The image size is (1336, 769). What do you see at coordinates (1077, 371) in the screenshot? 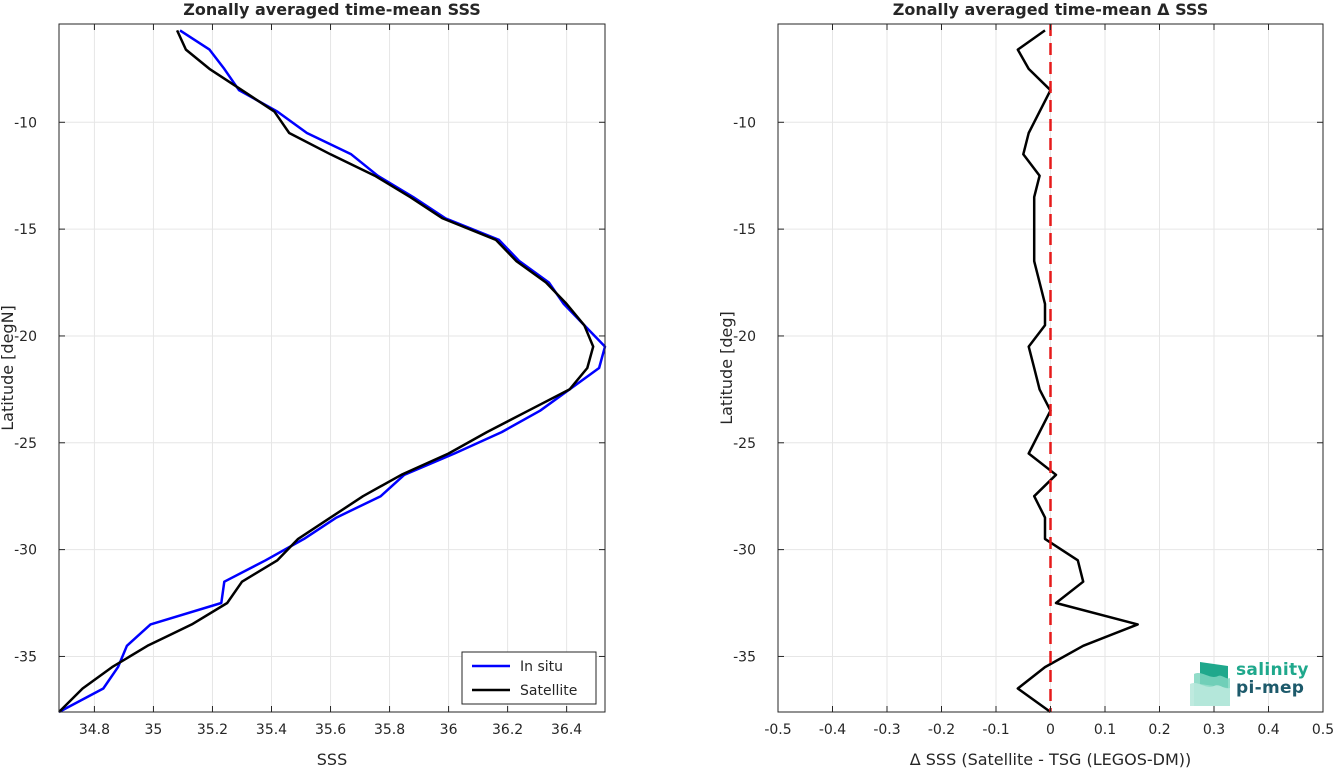
I see `delta-sss-line` at bounding box center [1077, 371].